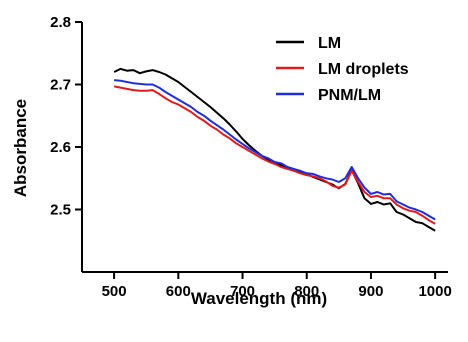 The image size is (468, 342). I want to click on x-tick-label: 600, so click(178, 291).